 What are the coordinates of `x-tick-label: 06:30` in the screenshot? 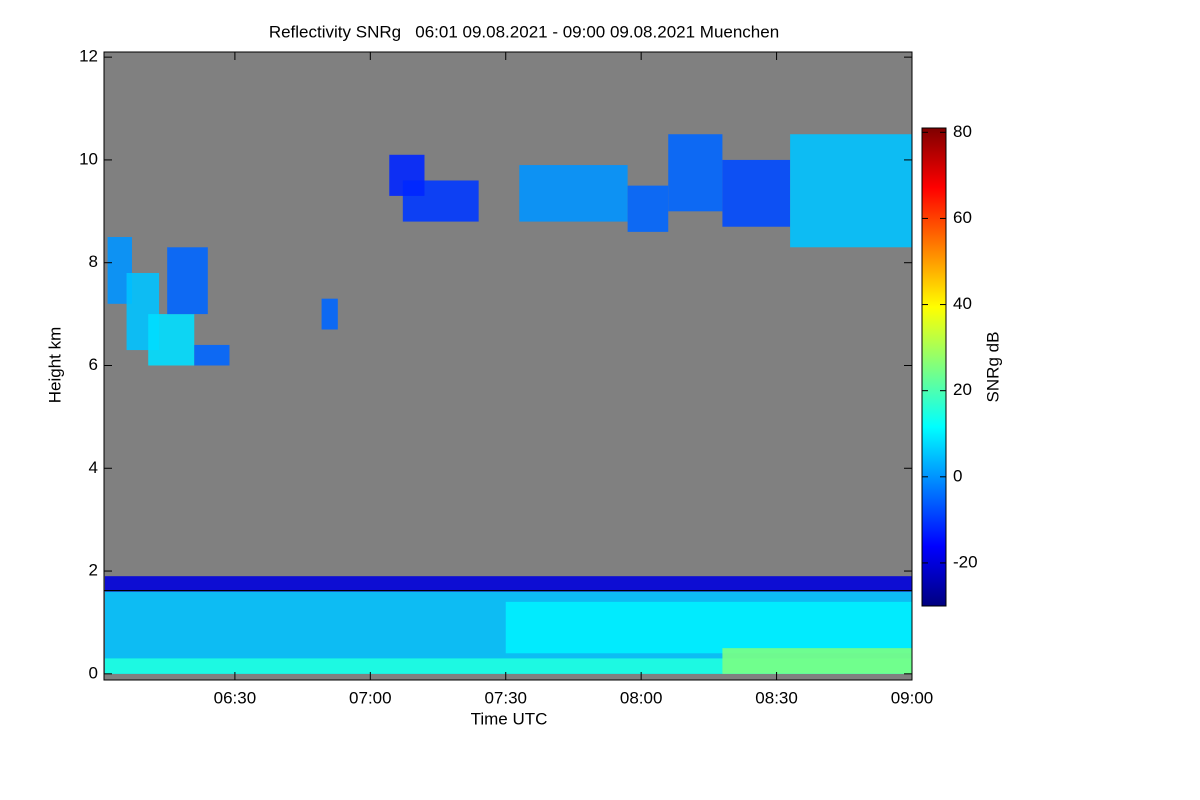 It's located at (235, 697).